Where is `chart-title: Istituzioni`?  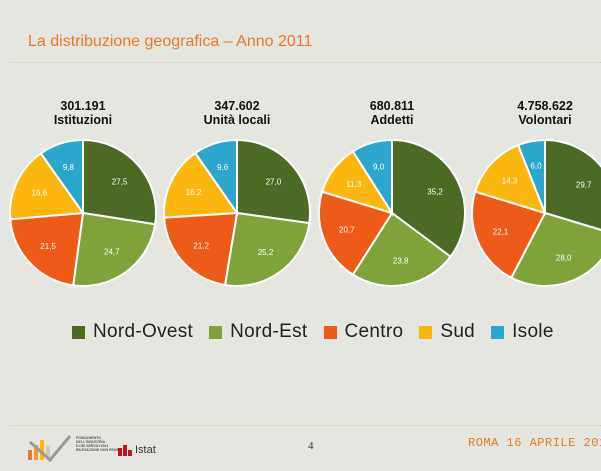
chart-title: Istituzioni is located at coordinates (83, 120).